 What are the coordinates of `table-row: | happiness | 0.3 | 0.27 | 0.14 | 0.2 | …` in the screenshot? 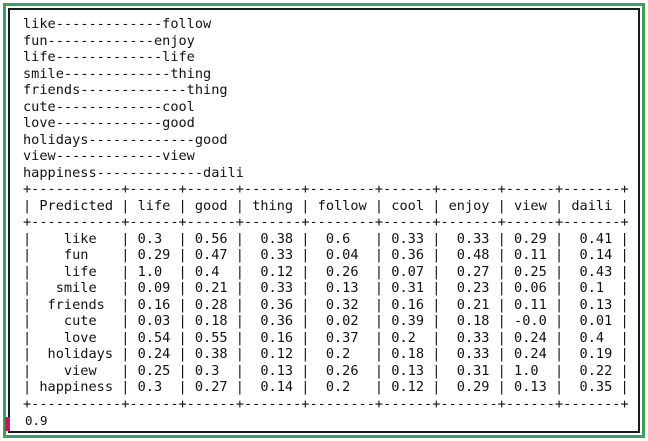 It's located at (326, 387).